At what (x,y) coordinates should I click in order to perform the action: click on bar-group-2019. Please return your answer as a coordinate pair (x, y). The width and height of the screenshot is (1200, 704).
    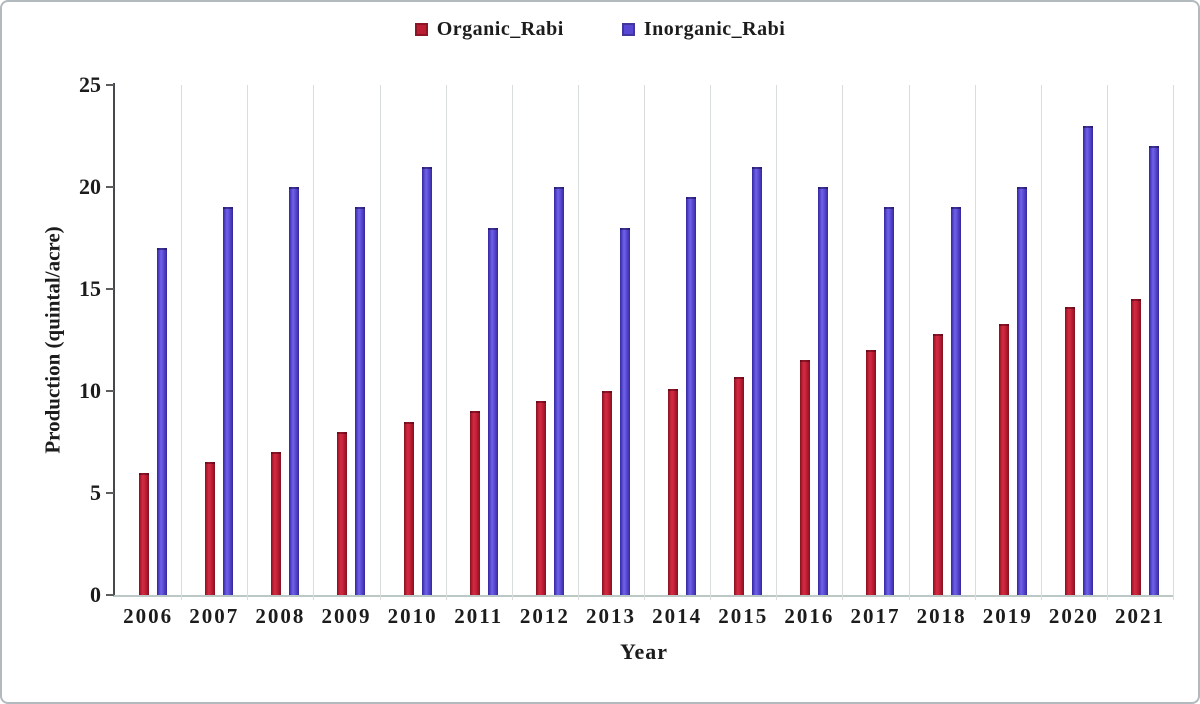
    Looking at the image, I should click on (1008, 340).